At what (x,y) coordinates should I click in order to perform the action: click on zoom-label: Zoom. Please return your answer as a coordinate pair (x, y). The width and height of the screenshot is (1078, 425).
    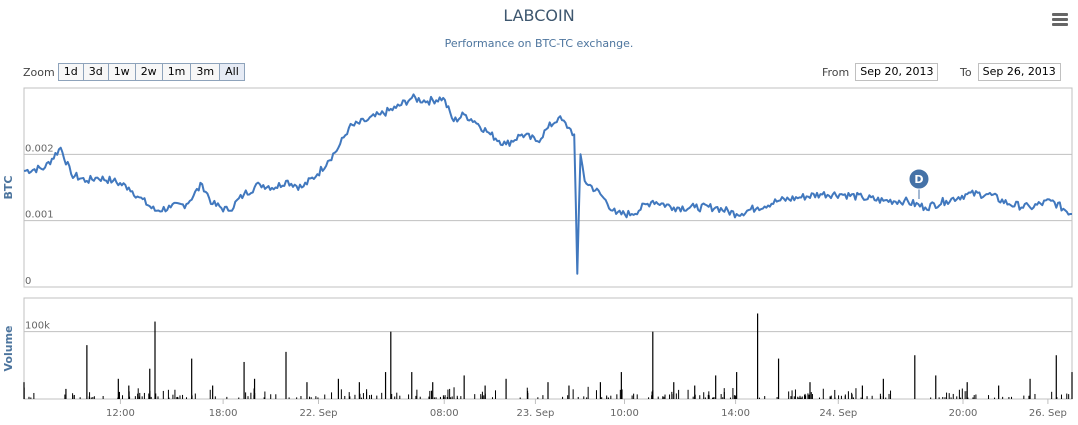
    Looking at the image, I should click on (39, 72).